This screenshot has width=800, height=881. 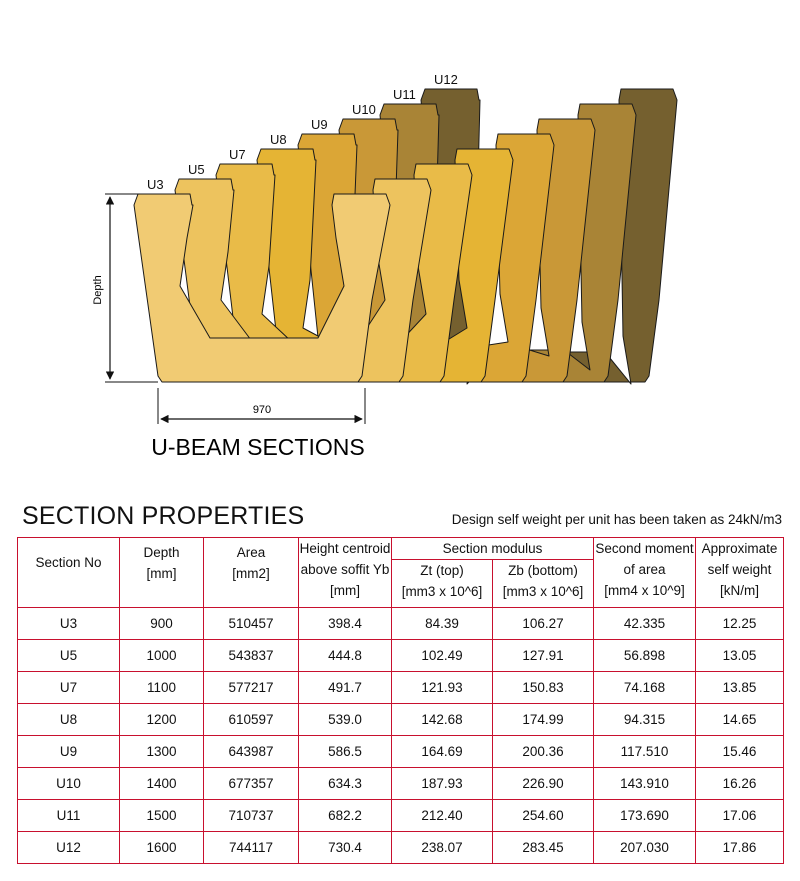 I want to click on cell-zt: 121.93, so click(x=442, y=687).